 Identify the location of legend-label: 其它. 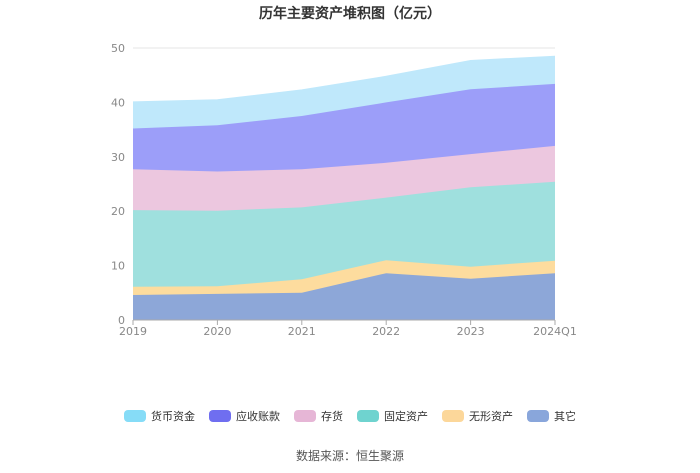
(565, 416).